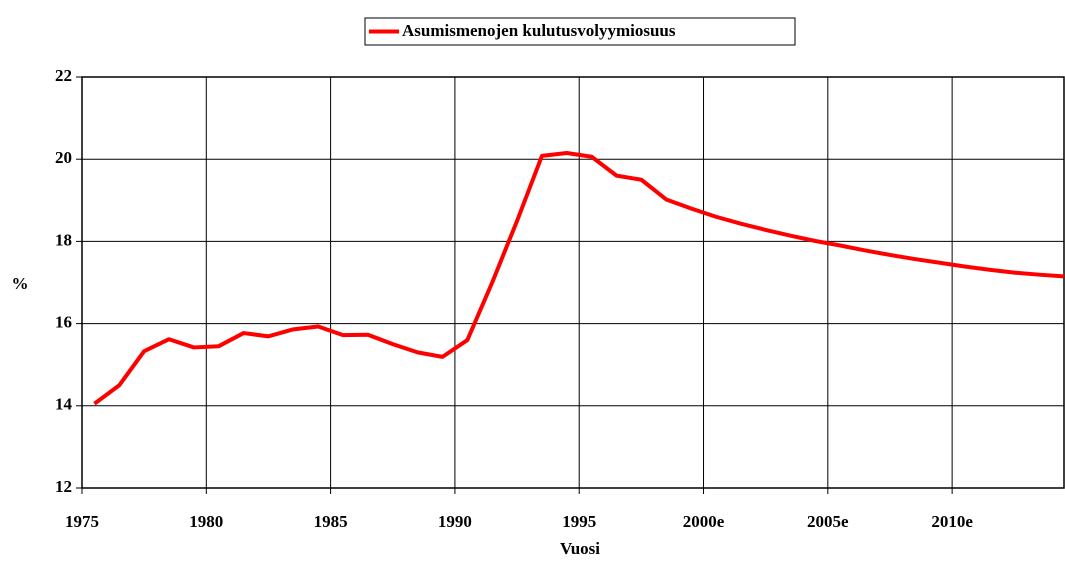 This screenshot has height=573, width=1065. I want to click on y-tick-label: 12, so click(63, 486).